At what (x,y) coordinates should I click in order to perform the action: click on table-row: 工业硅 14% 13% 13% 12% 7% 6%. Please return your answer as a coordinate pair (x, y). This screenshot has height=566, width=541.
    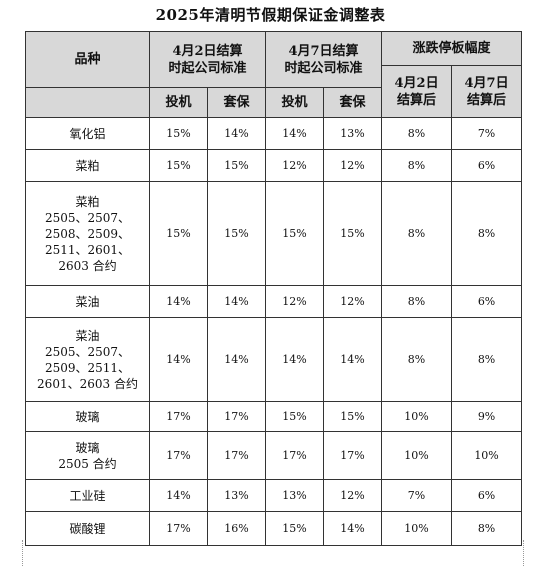
    Looking at the image, I should click on (274, 495).